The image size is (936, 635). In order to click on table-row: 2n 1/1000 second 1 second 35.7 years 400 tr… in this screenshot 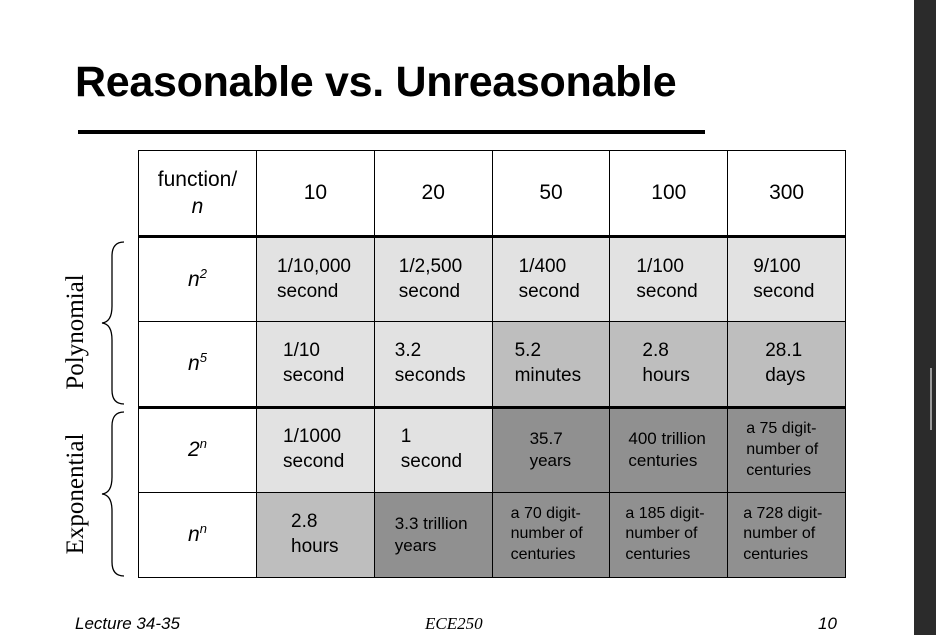, I will do `click(492, 449)`.